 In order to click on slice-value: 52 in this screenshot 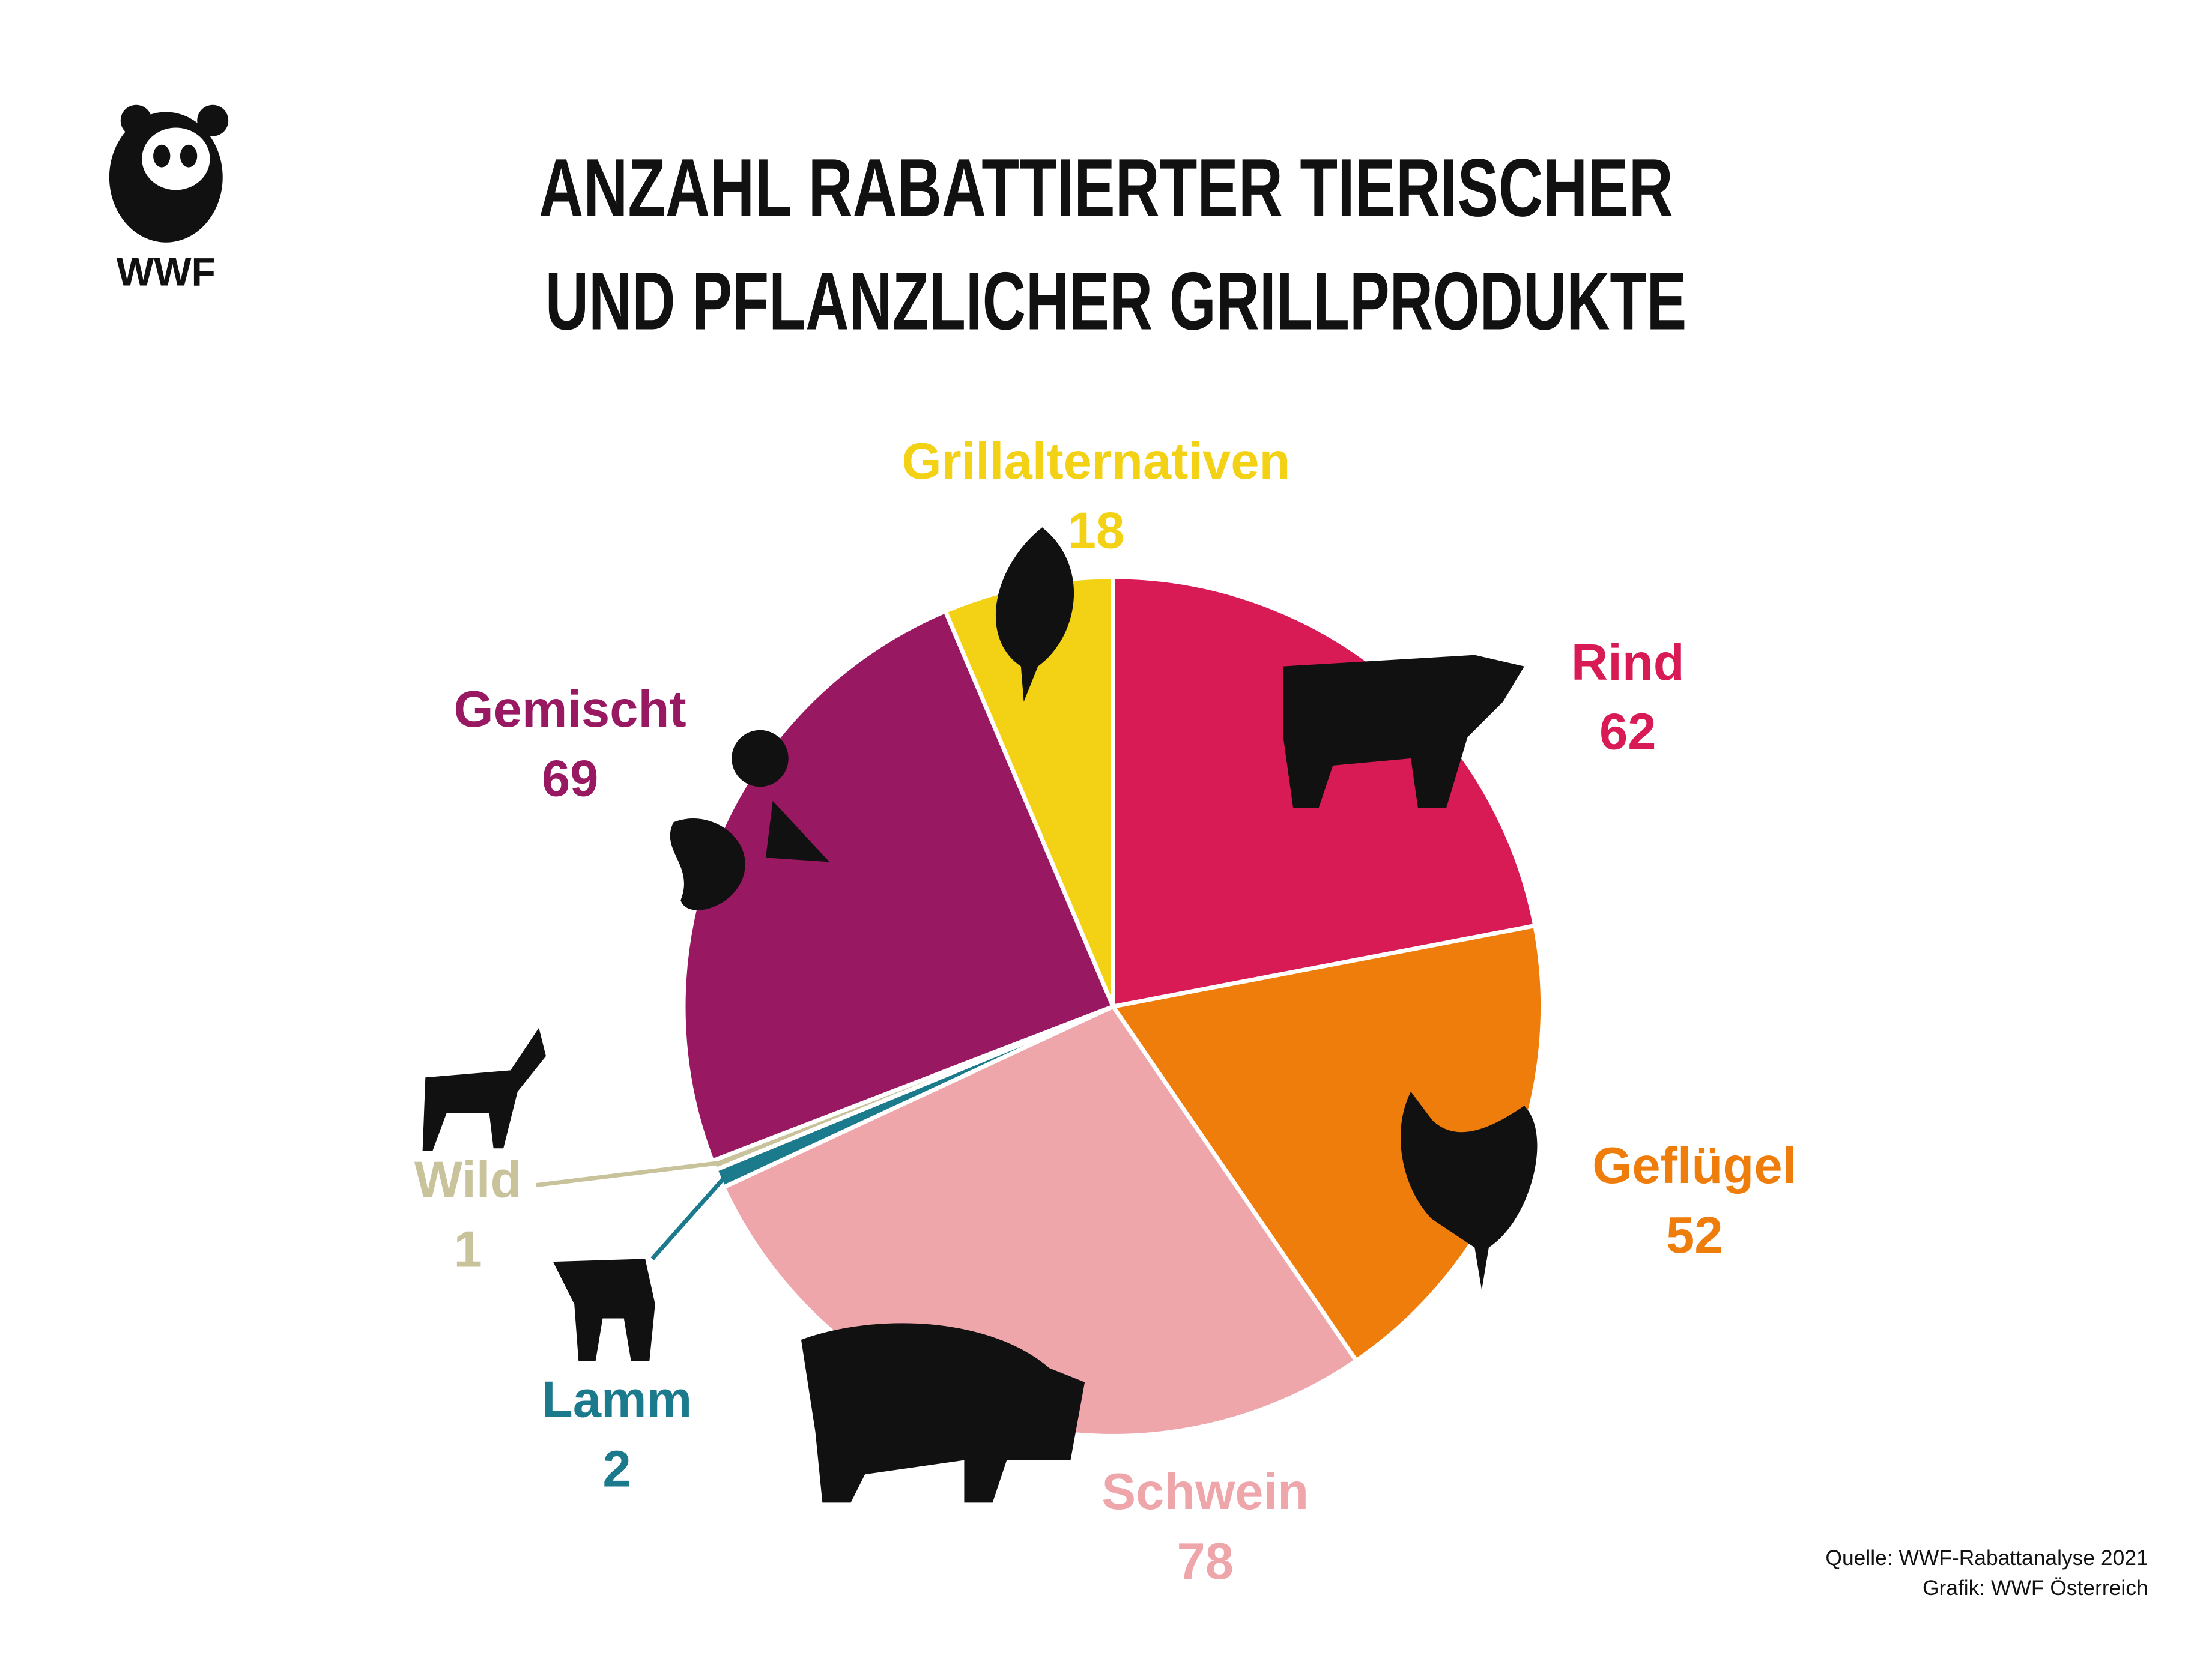, I will do `click(1695, 1235)`.